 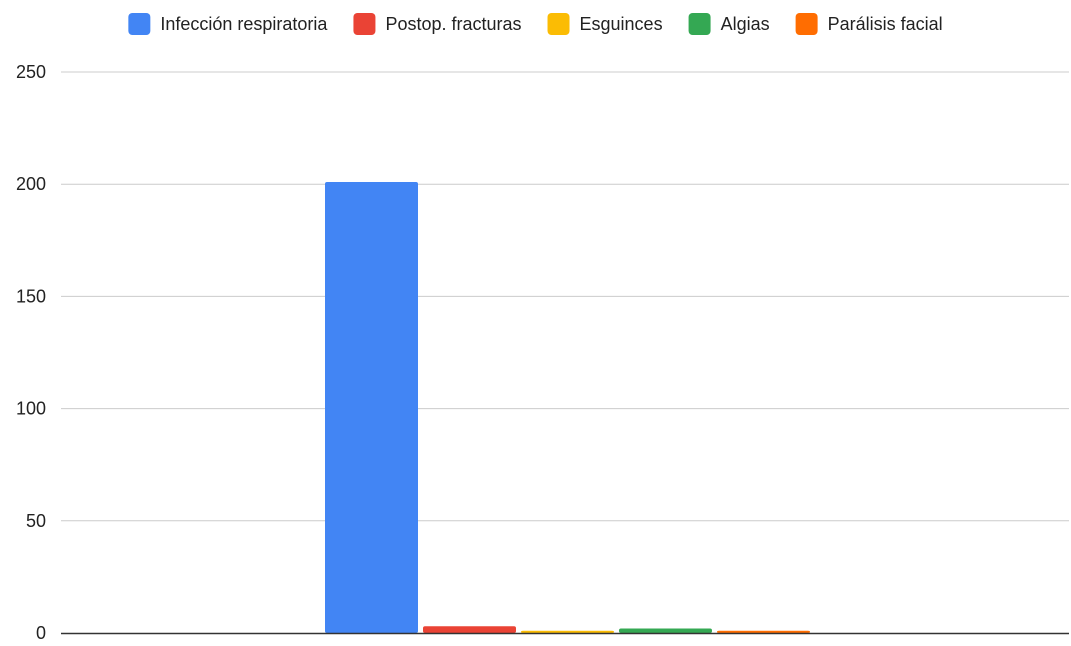 I want to click on y-tick-label: 200, so click(x=31, y=184).